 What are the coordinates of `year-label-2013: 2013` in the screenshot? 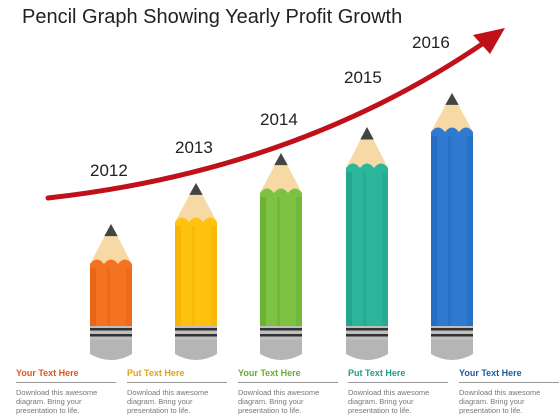 It's located at (194, 147).